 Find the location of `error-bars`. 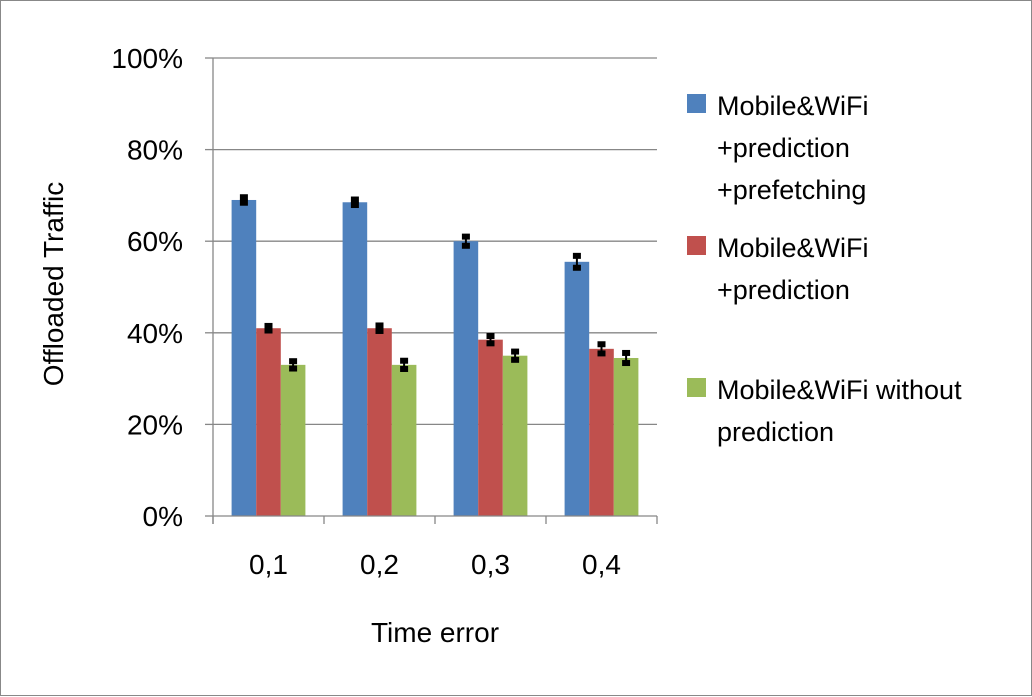

error-bars is located at coordinates (435, 283).